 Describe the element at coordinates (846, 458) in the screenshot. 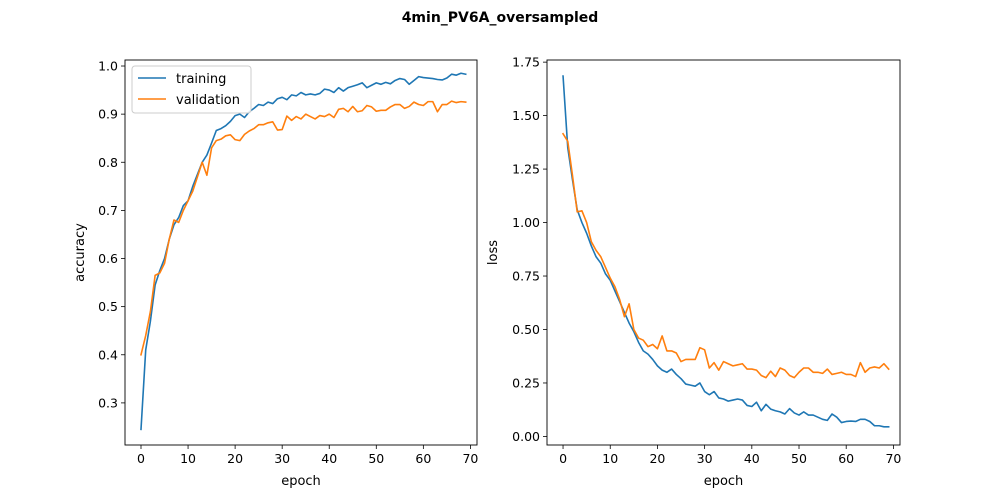

I see `loss-x-tick-label: 60` at that location.